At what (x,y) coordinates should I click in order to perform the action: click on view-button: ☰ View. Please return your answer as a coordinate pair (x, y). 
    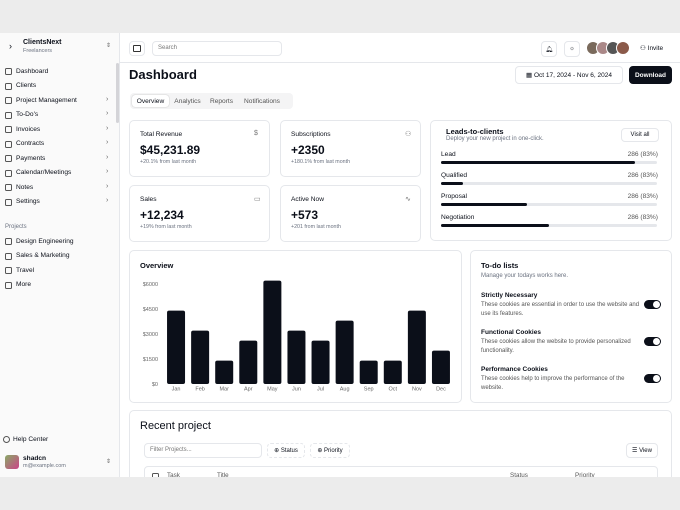
    Looking at the image, I should click on (642, 450).